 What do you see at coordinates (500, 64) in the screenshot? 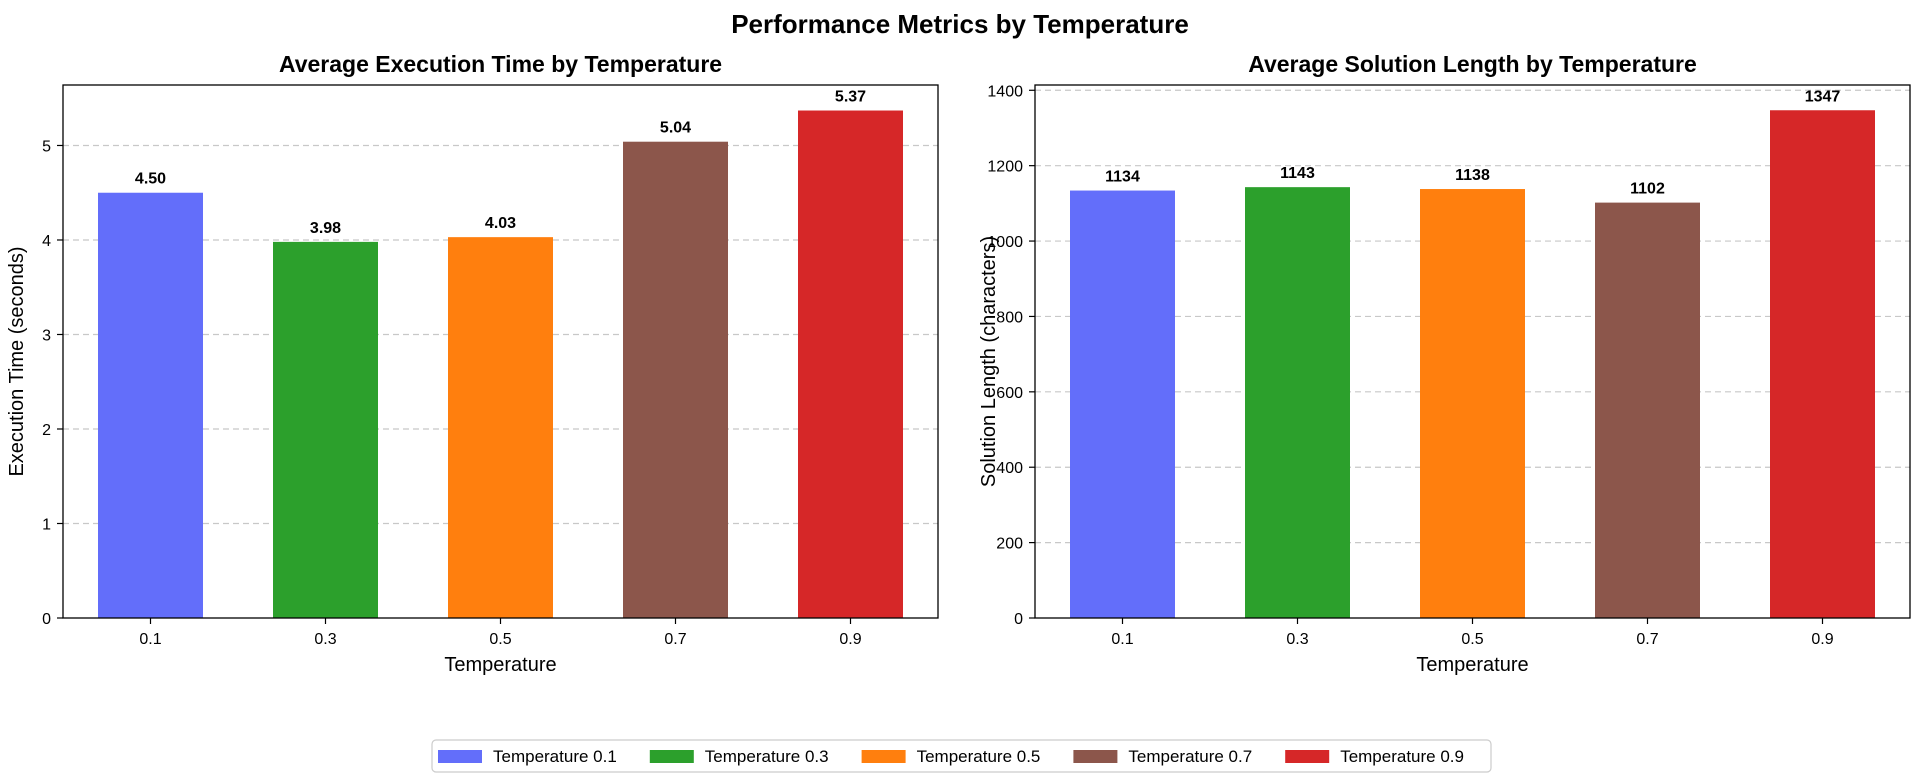
I see `chart-title: Average Execution Time by Temperature` at bounding box center [500, 64].